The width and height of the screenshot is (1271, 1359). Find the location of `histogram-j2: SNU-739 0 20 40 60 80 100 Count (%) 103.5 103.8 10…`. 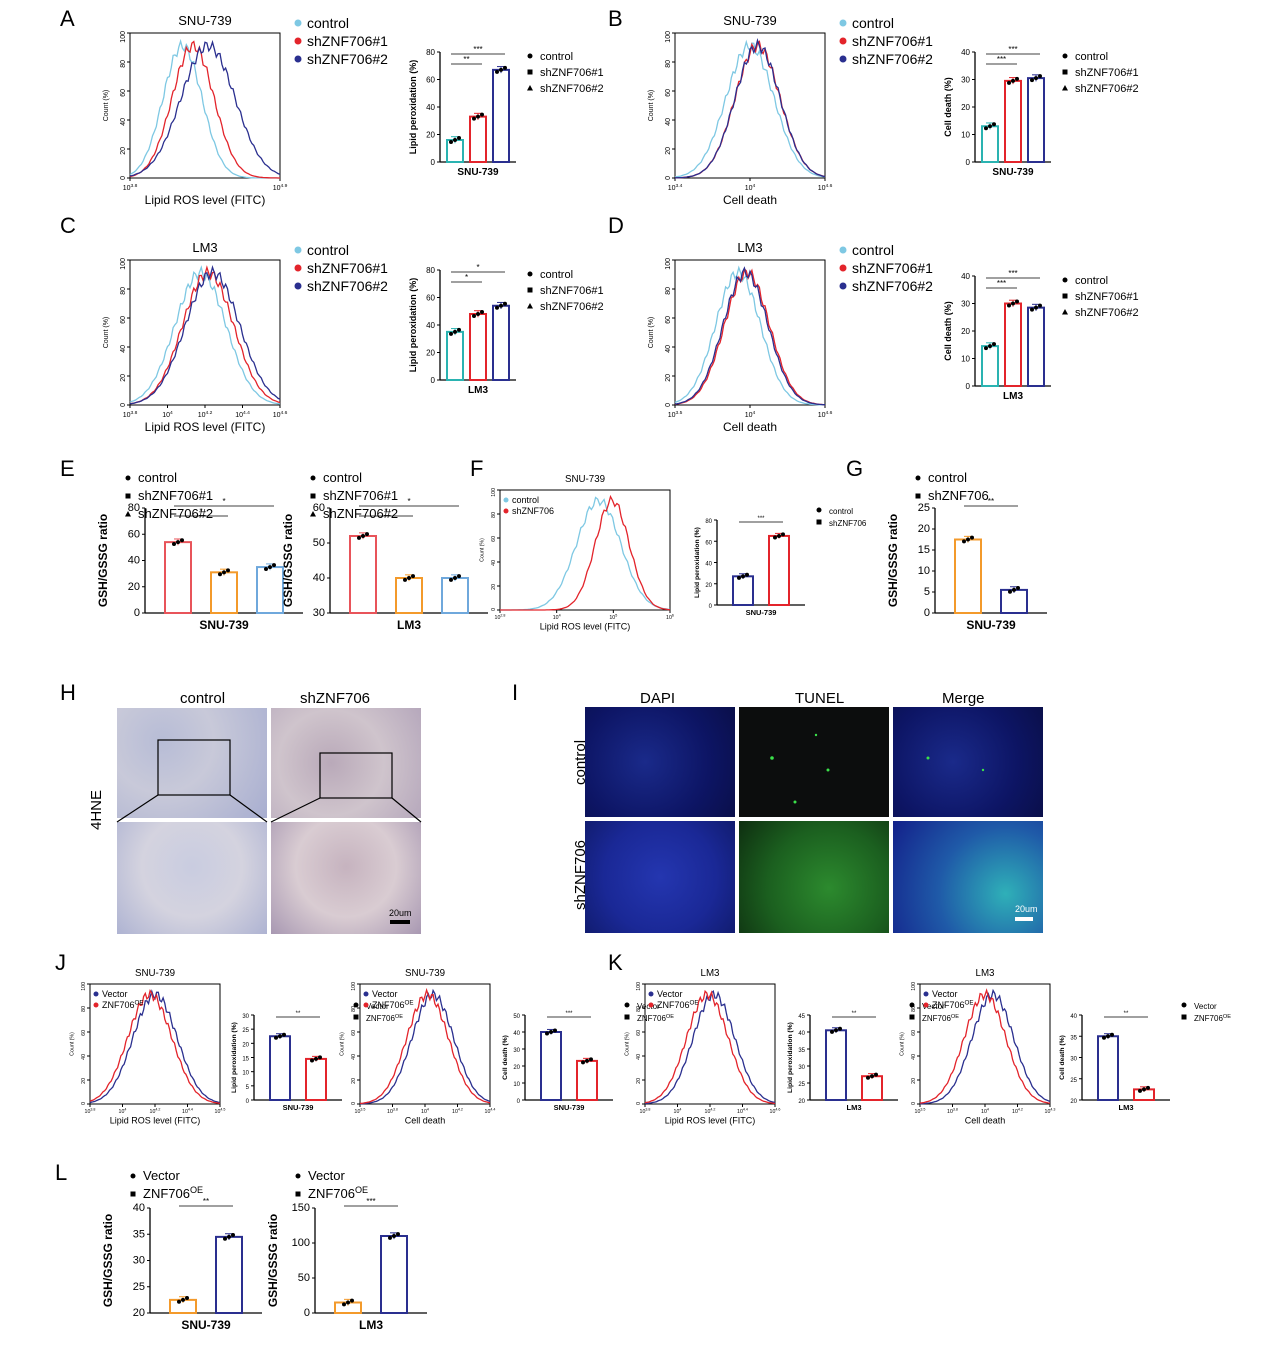

histogram-j2: SNU-739 0 20 40 60 80 100 Count (%) 103.5 103.8 10… is located at coordinates (418, 1047).